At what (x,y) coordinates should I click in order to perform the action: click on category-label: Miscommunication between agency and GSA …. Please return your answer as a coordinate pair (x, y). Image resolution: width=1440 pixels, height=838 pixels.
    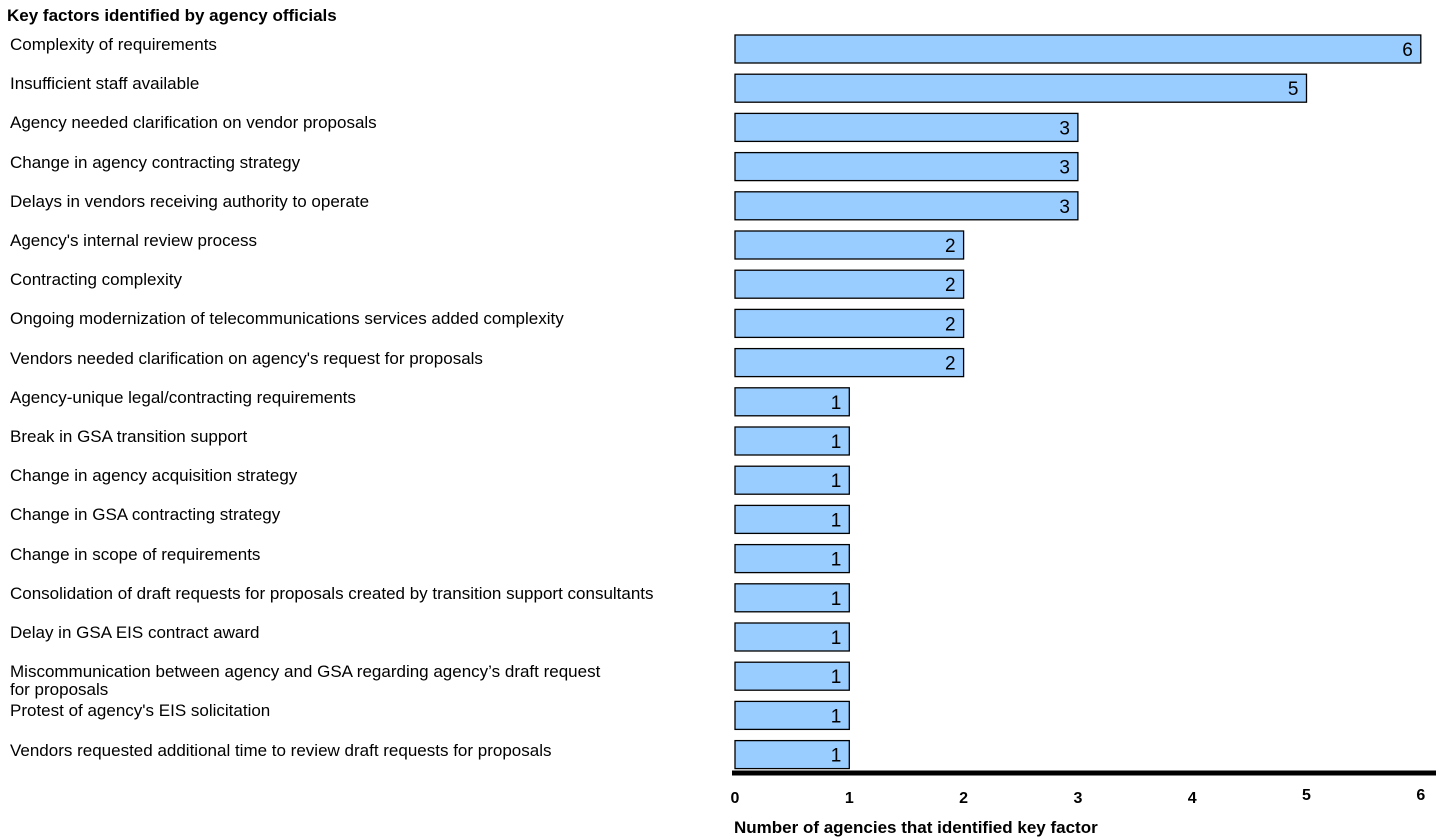
    Looking at the image, I should click on (305, 681).